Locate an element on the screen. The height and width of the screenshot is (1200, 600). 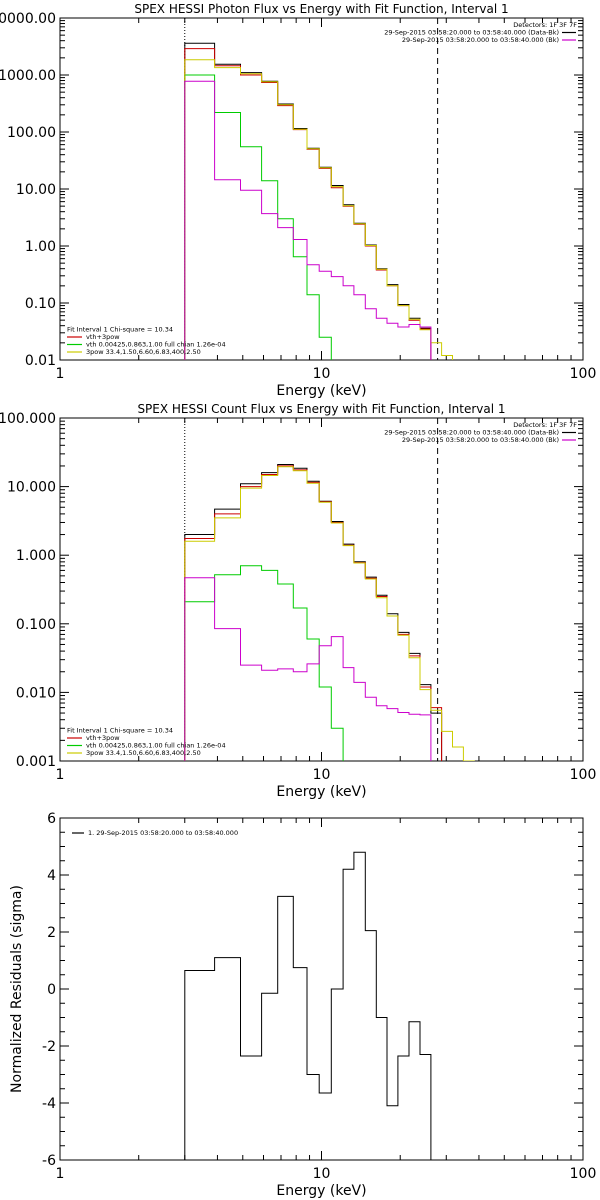
y-tick-label: 0 is located at coordinates (51, 990).